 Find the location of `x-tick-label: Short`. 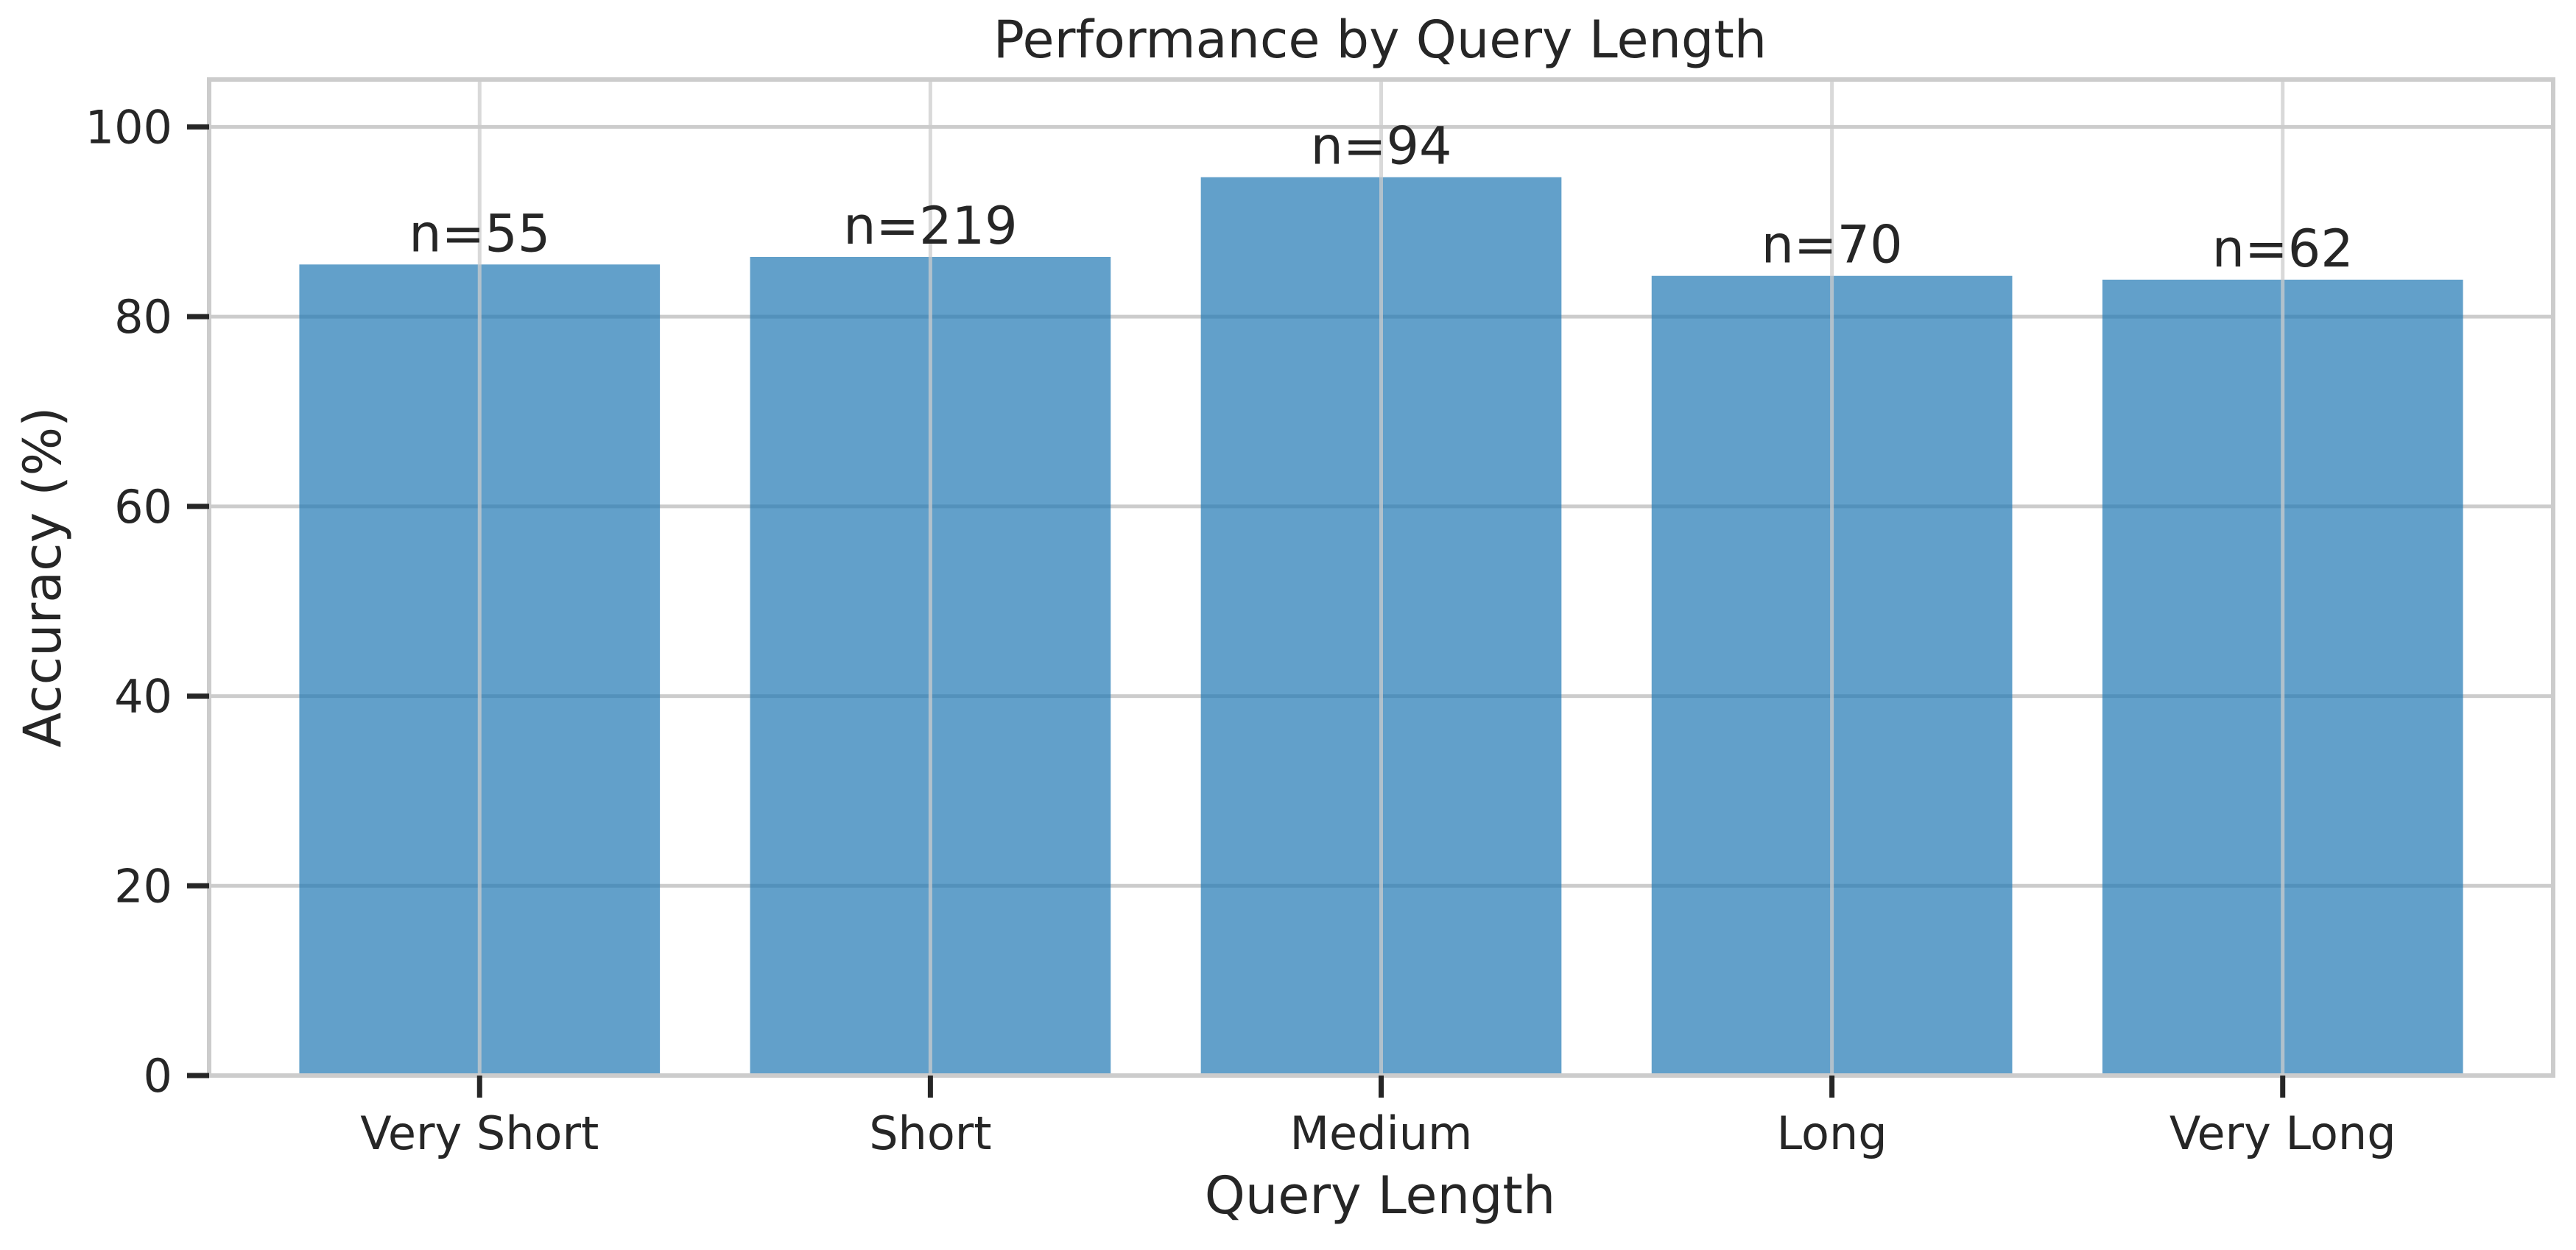

x-tick-label: Short is located at coordinates (930, 1133).